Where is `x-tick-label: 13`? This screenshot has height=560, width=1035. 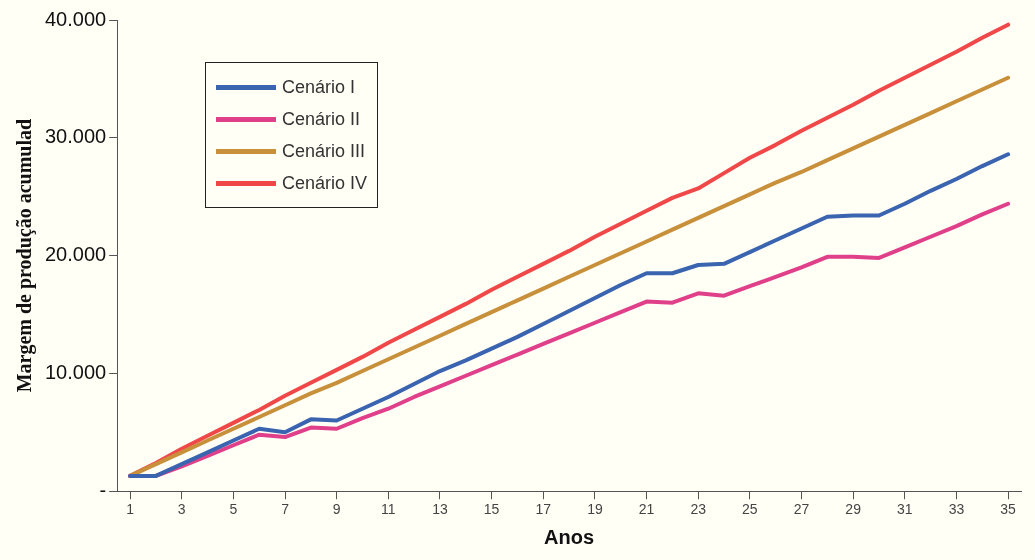 x-tick-label: 13 is located at coordinates (440, 509).